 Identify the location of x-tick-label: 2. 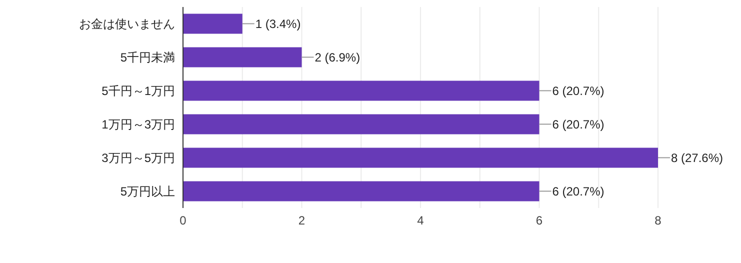
(302, 221).